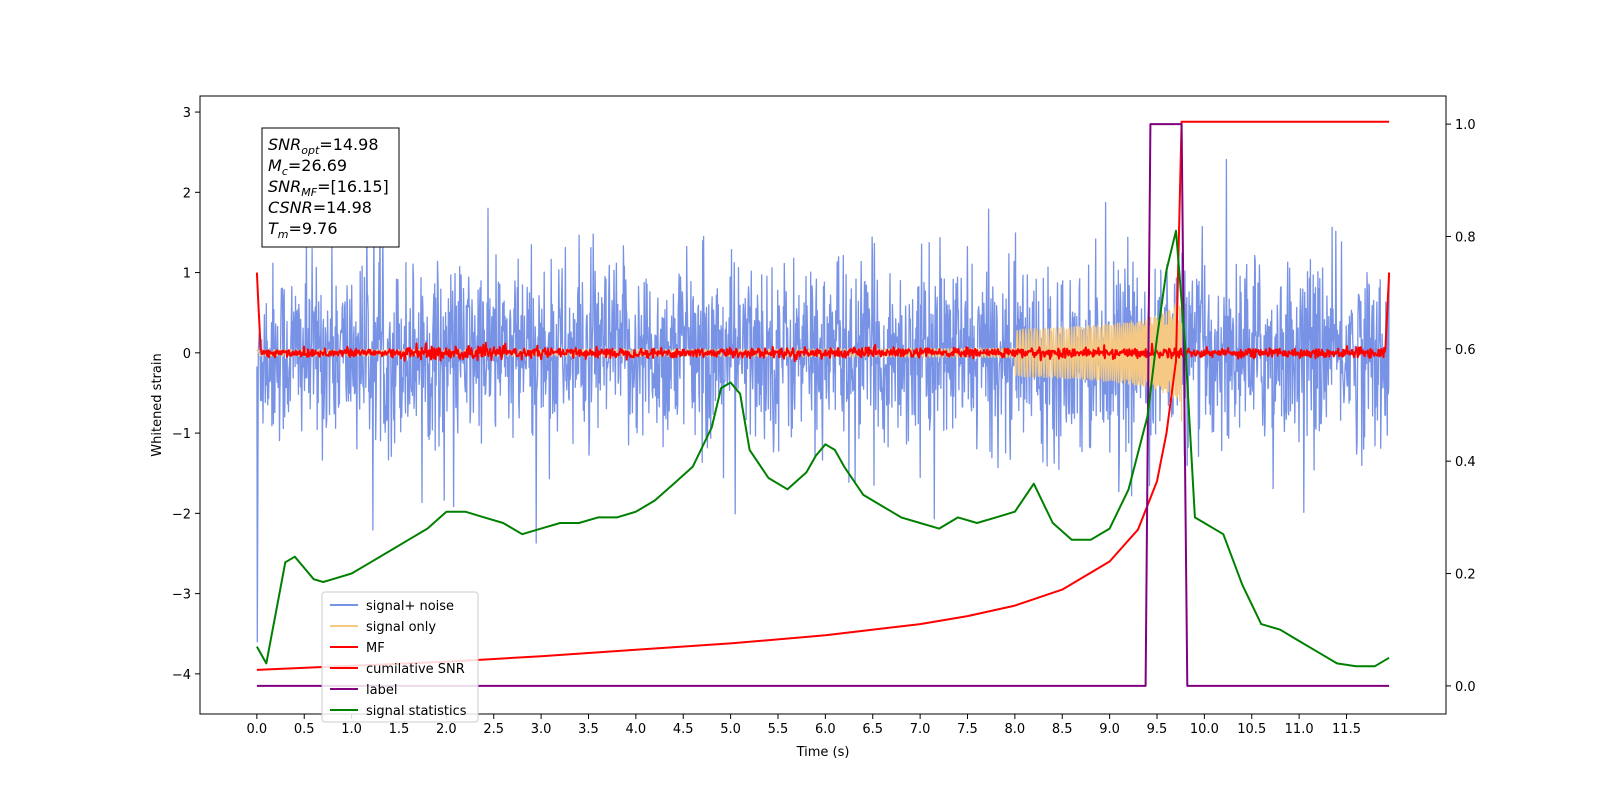 The width and height of the screenshot is (1600, 800). I want to click on x-tick-label: 3.0, so click(541, 729).